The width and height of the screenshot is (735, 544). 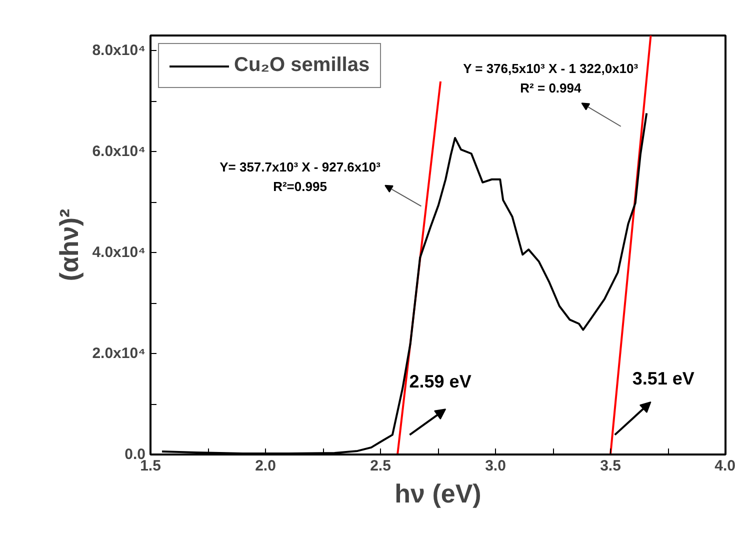 What do you see at coordinates (724, 466) in the screenshot?
I see `x-tick-label: 4.0` at bounding box center [724, 466].